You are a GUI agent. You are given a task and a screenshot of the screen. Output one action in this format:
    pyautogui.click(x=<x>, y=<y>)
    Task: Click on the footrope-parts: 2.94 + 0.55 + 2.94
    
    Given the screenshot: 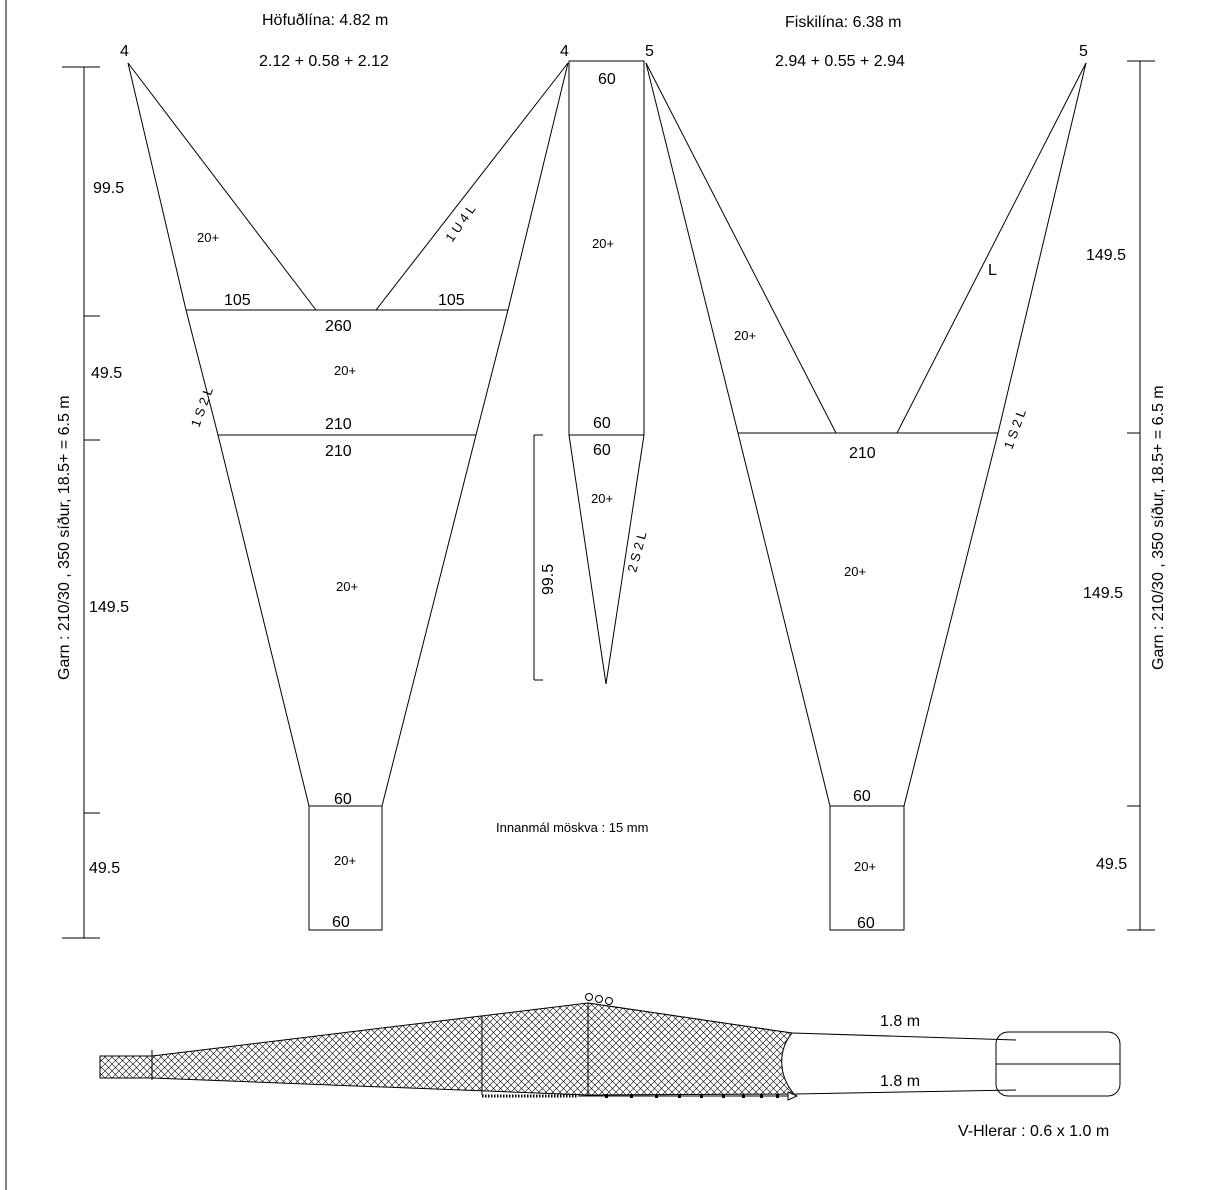 What is the action you would take?
    pyautogui.click(x=840, y=61)
    